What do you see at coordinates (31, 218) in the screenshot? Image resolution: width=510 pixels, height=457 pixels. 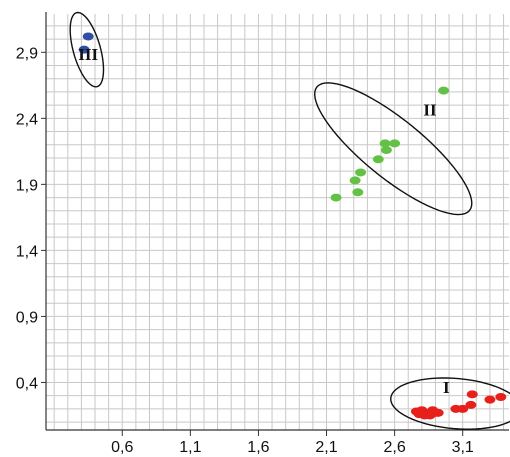 I see `y-axis-ticks: 0,4 0,9 1,4 1,9 2,4 2,9` at bounding box center [31, 218].